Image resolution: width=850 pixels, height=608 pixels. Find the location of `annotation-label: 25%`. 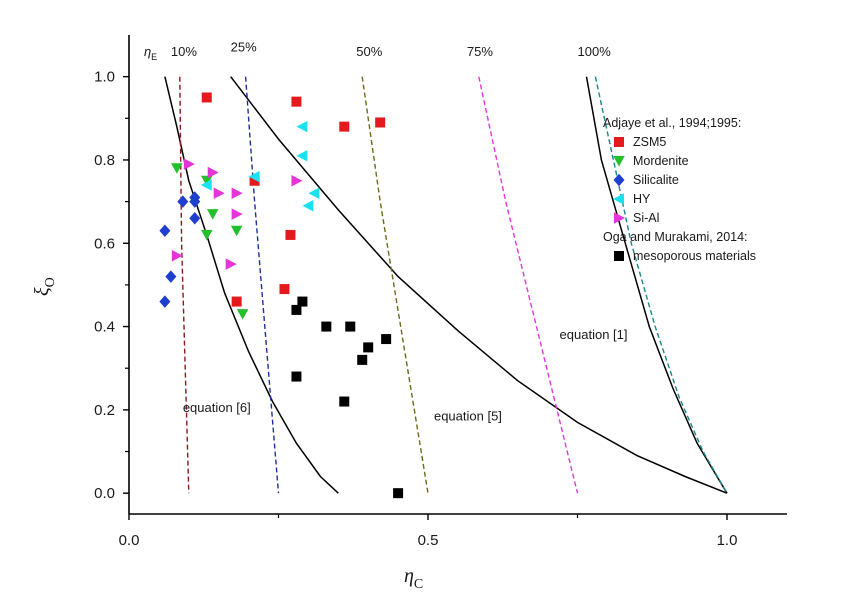

annotation-label: 25% is located at coordinates (244, 47).